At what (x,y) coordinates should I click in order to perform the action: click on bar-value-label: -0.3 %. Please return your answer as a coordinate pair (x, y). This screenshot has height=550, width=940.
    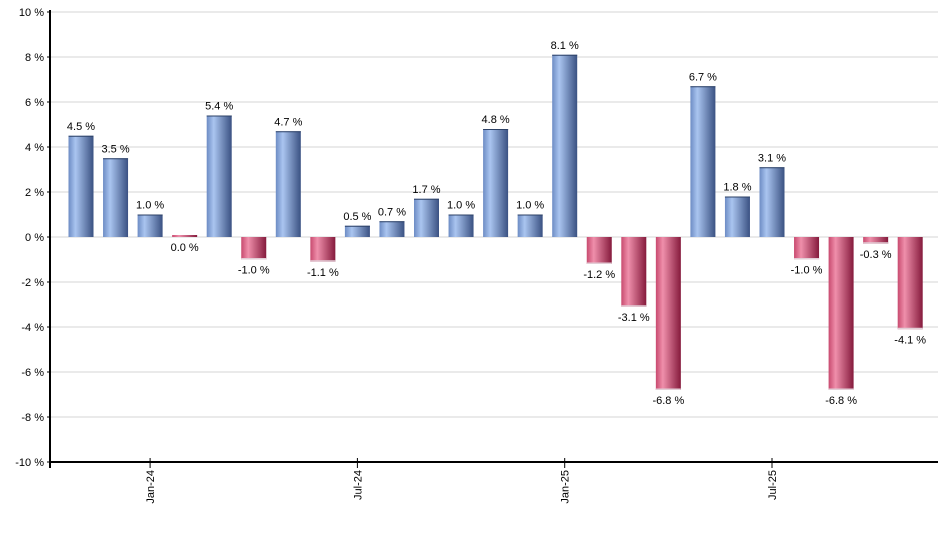
    Looking at the image, I should click on (876, 255).